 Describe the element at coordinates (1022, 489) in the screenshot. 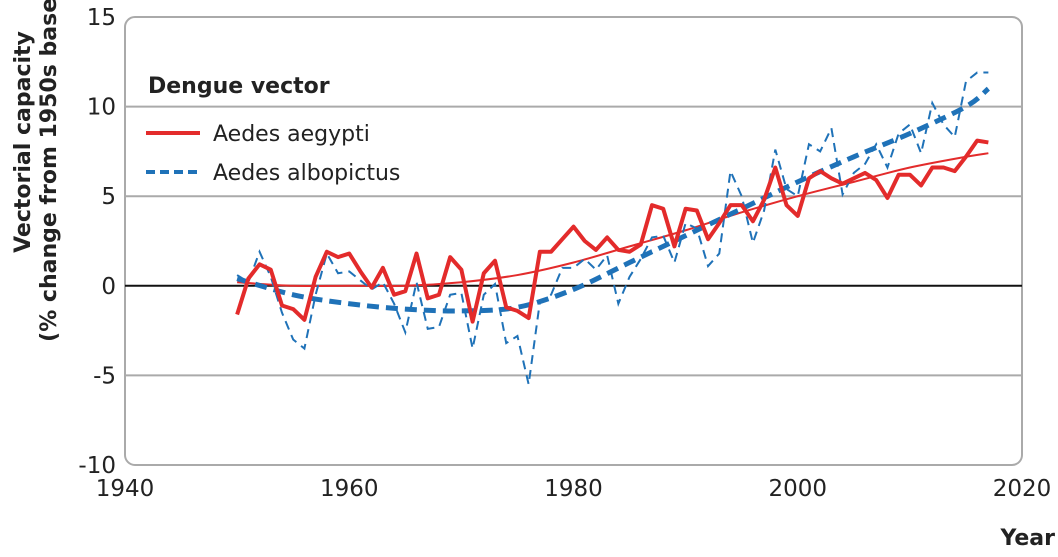

I see `x-tick-label: 2020` at that location.